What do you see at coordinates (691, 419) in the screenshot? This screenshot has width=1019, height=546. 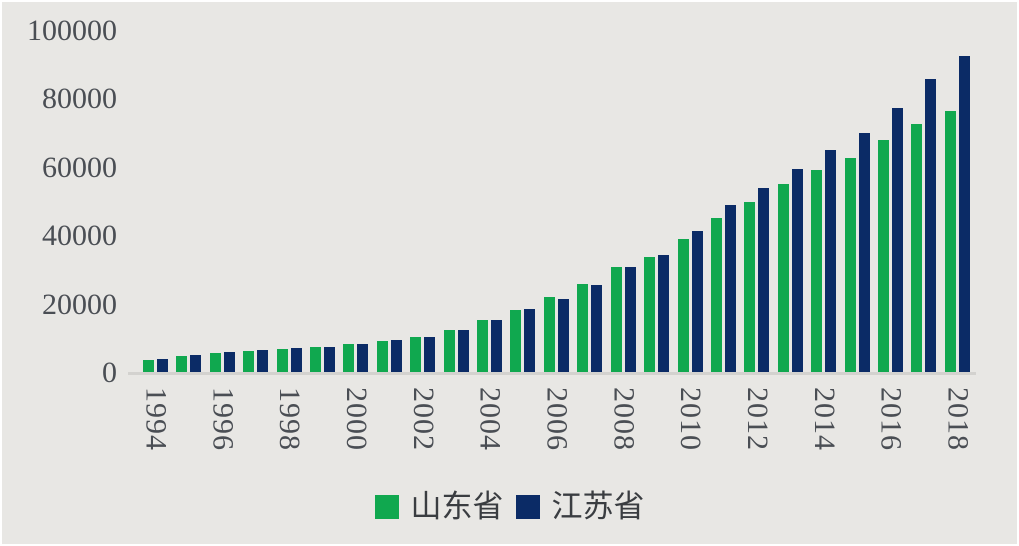 I see `x-tick-label: 2010` at bounding box center [691, 419].